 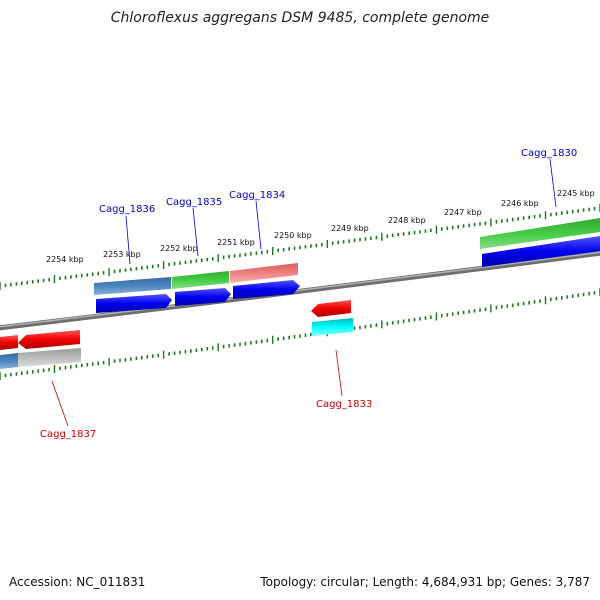 What do you see at coordinates (257, 195) in the screenshot?
I see `gene-label-cagg-1834: Cagg_1834` at bounding box center [257, 195].